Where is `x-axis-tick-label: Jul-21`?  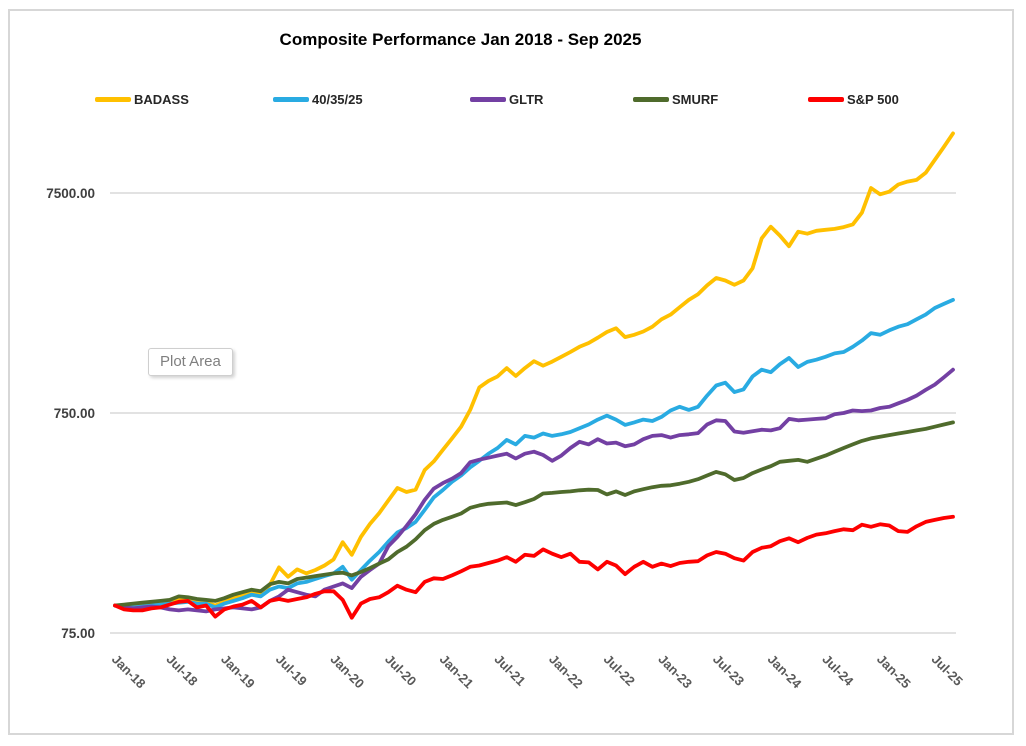 x-axis-tick-label: Jul-21 is located at coordinates (509, 670).